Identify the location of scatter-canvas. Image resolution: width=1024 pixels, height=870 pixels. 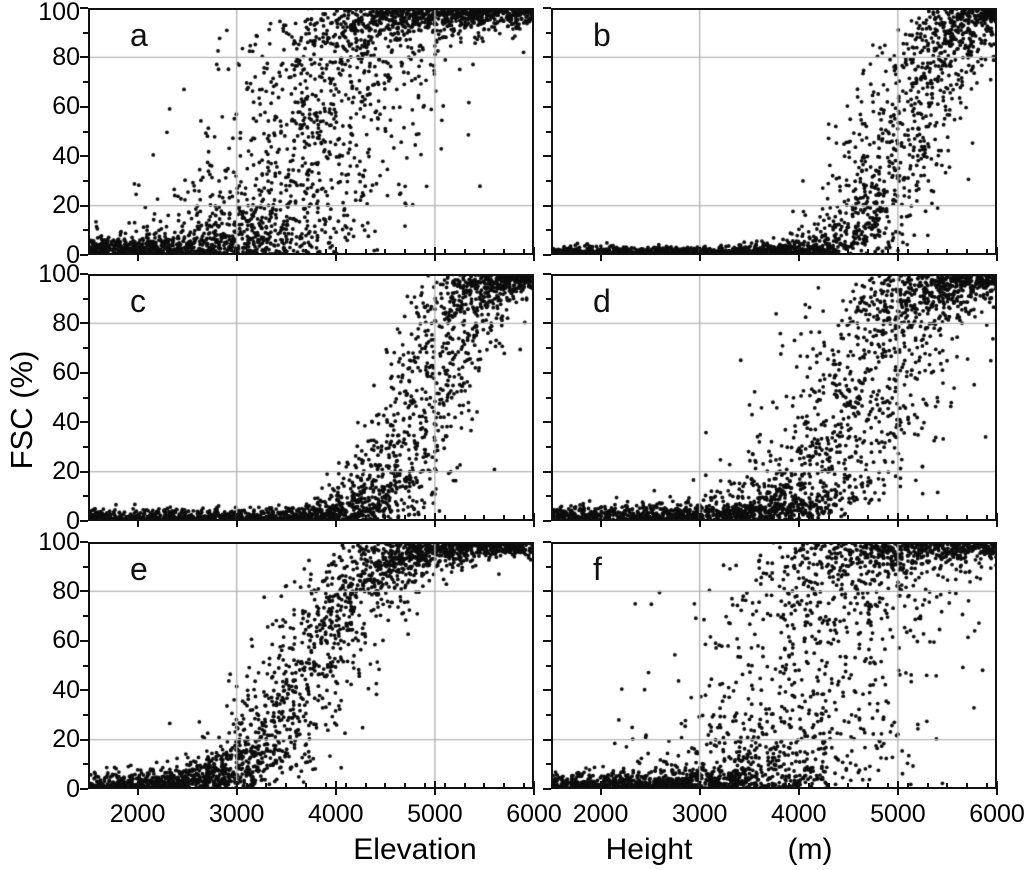
(311, 131).